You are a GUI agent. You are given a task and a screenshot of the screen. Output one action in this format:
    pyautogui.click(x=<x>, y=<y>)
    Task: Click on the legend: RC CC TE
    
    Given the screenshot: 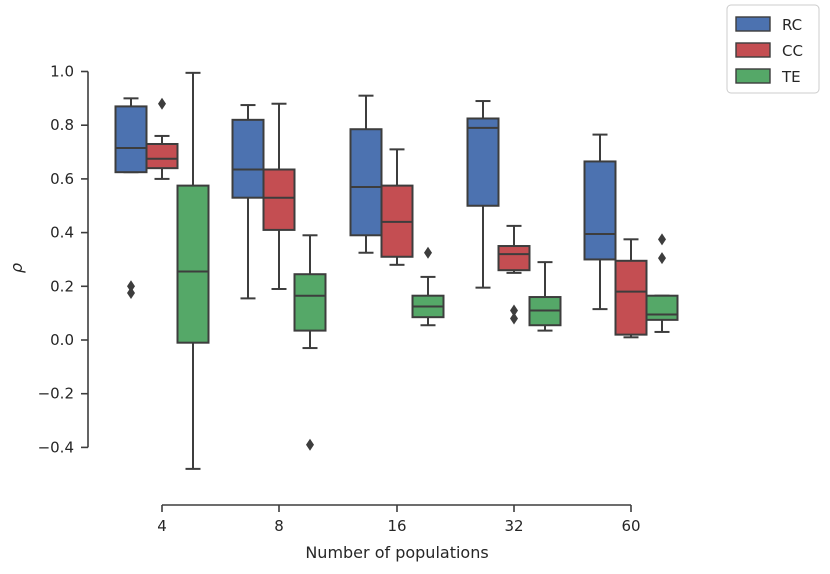 What is the action you would take?
    pyautogui.click(x=773, y=49)
    